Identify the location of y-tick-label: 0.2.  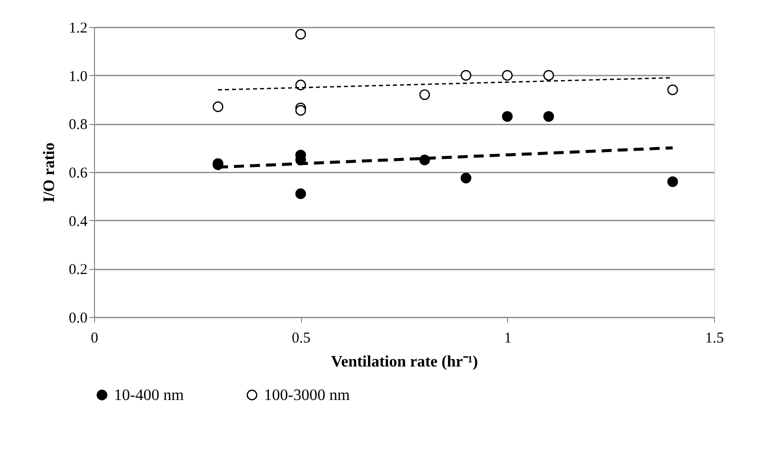
(78, 270).